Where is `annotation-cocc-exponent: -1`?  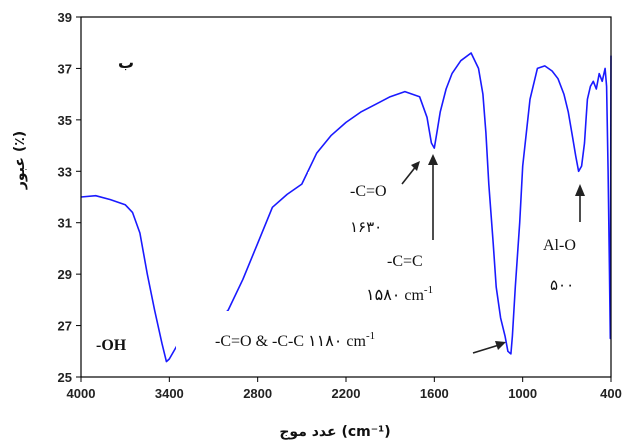 annotation-cocc-exponent: -1 is located at coordinates (370, 336).